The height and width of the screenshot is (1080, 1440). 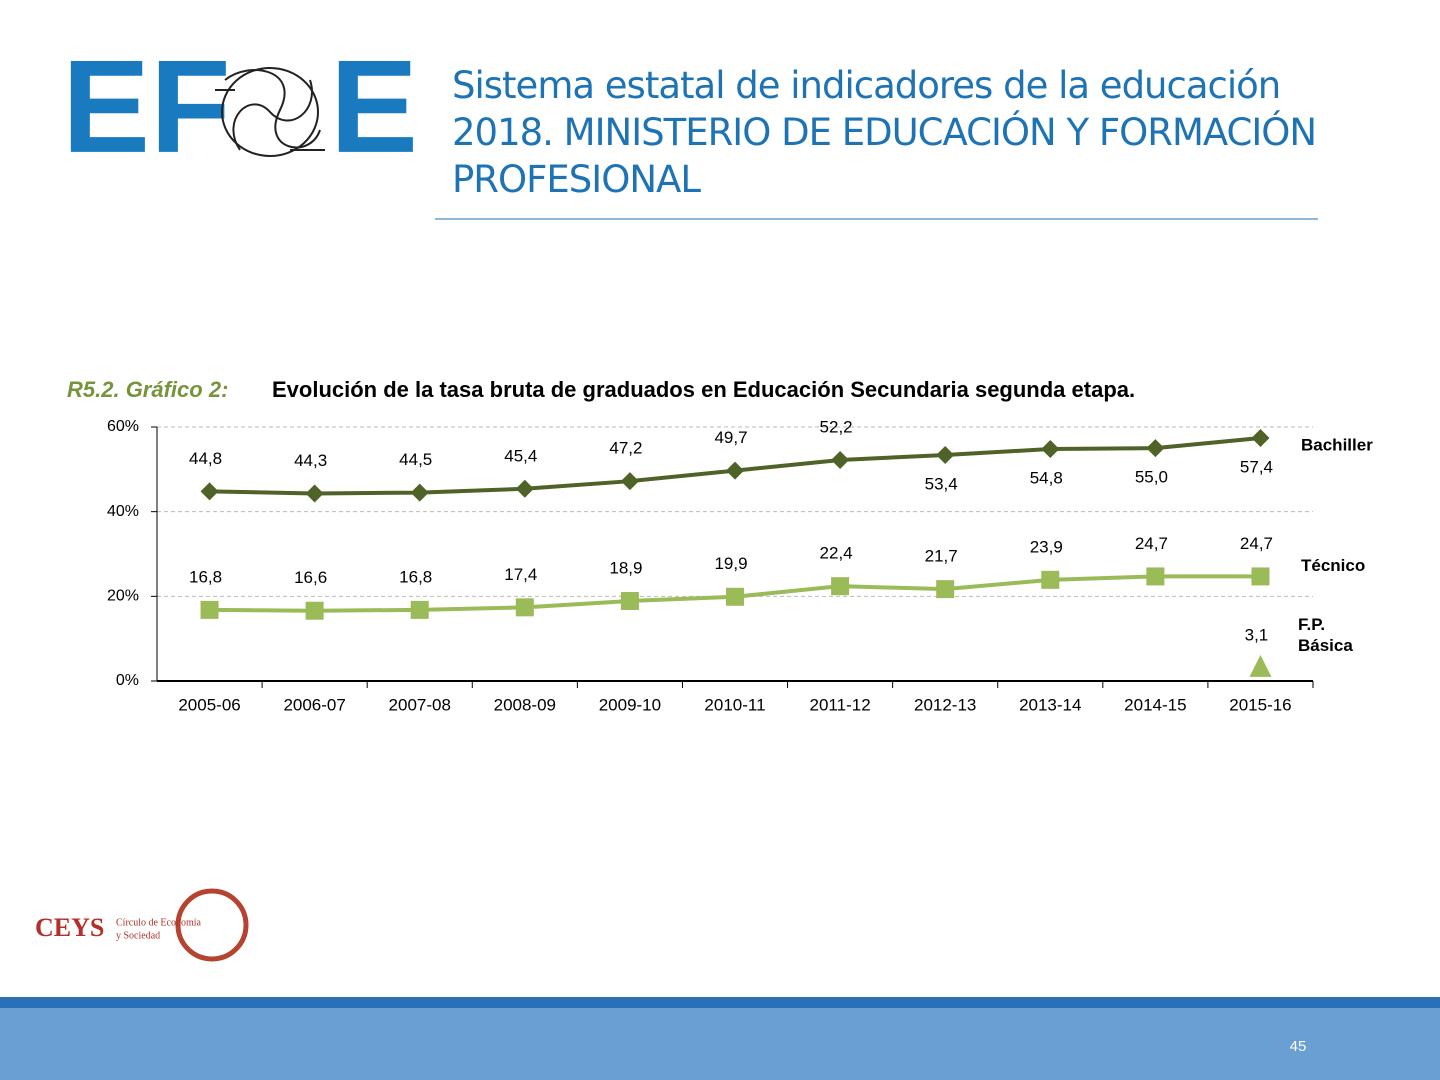 I want to click on data-label: 54,8, so click(x=1046, y=477).